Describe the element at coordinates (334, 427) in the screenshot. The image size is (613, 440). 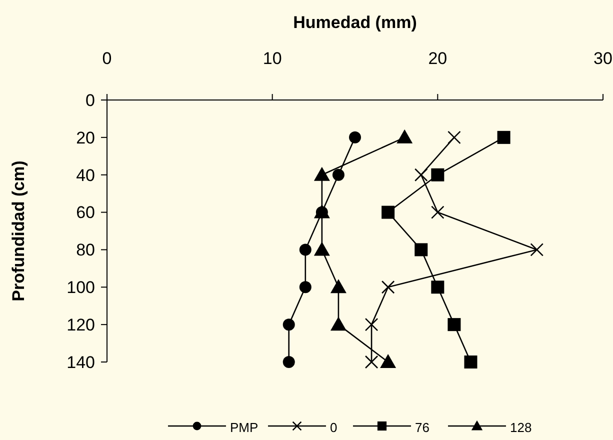
I see `legend-label: 0` at that location.